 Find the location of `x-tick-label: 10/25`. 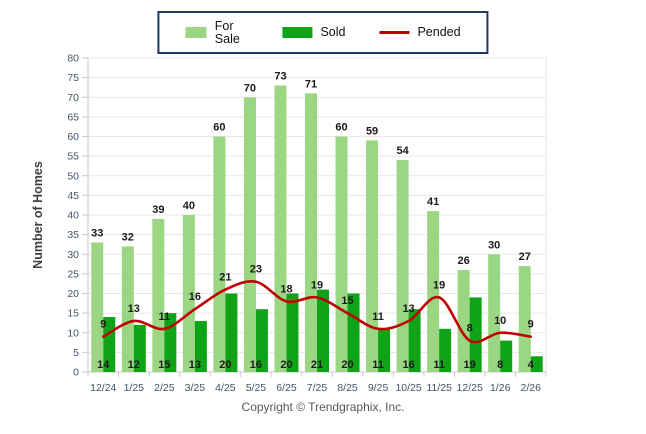

x-tick-label: 10/25 is located at coordinates (408, 388).